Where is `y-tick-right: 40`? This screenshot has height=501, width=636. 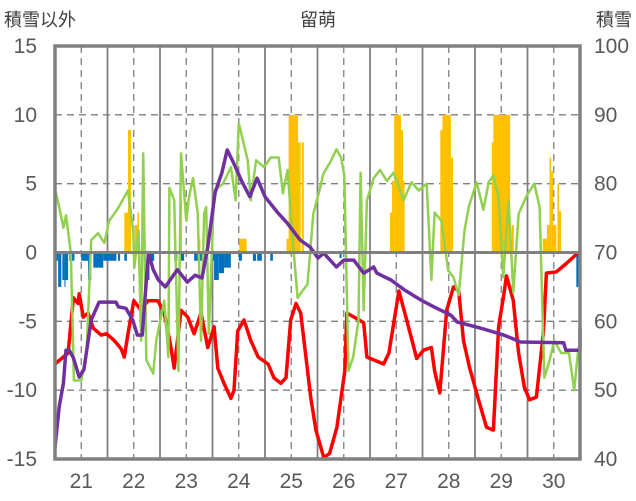 y-tick-right: 40 is located at coordinates (605, 459).